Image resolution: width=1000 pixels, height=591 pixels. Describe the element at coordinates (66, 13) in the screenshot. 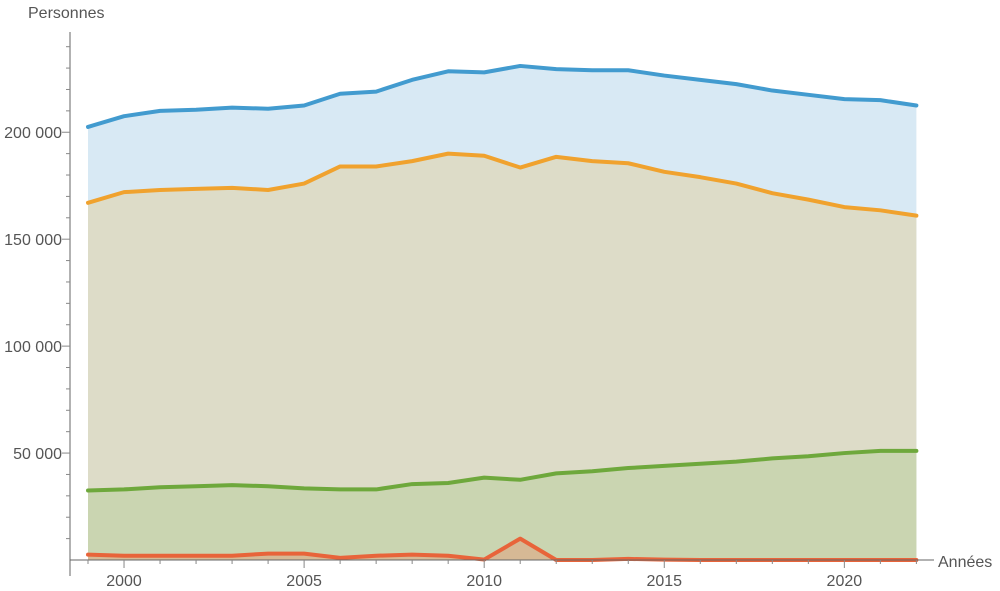

I see `y-axis-label: Personnes` at that location.